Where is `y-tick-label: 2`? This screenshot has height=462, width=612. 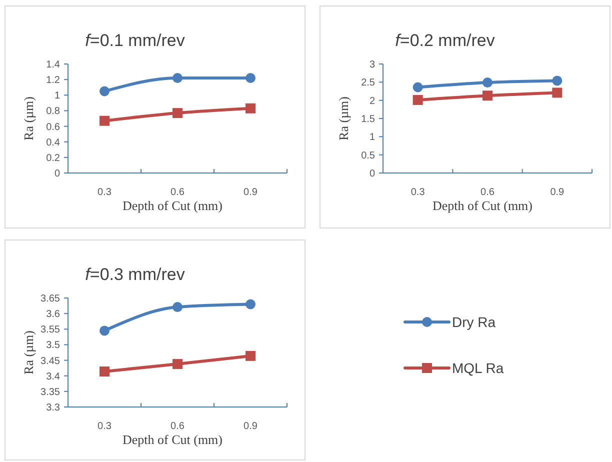
y-tick-label: 2 is located at coordinates (372, 101).